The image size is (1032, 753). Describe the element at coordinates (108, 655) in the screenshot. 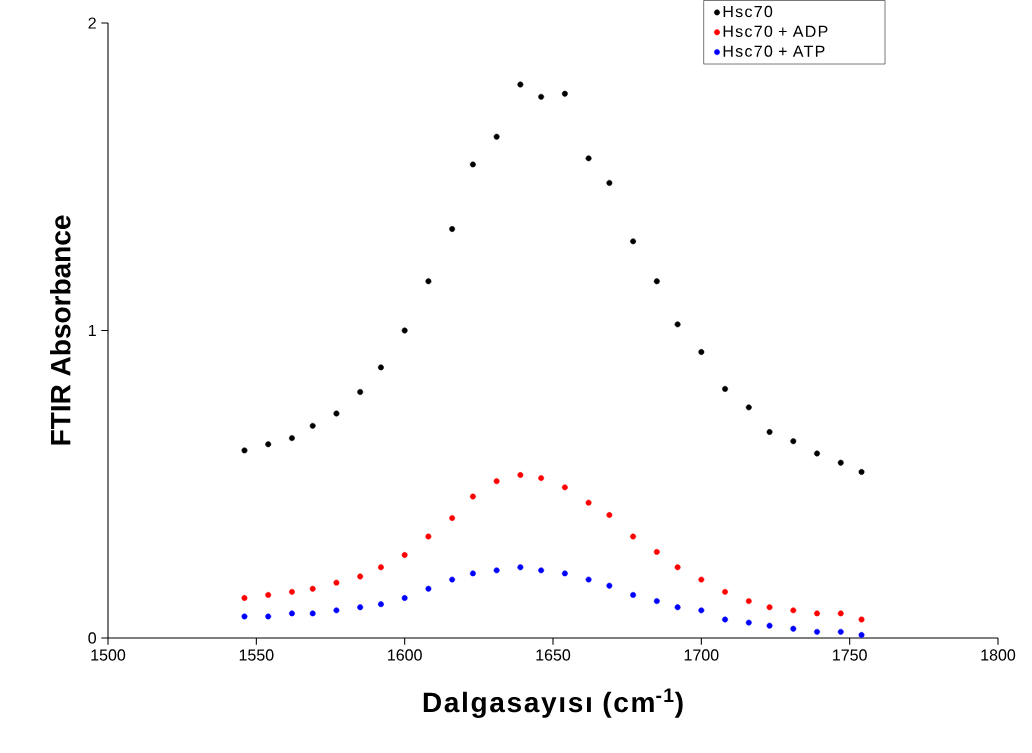

I see `x-tick-label: 1500` at that location.